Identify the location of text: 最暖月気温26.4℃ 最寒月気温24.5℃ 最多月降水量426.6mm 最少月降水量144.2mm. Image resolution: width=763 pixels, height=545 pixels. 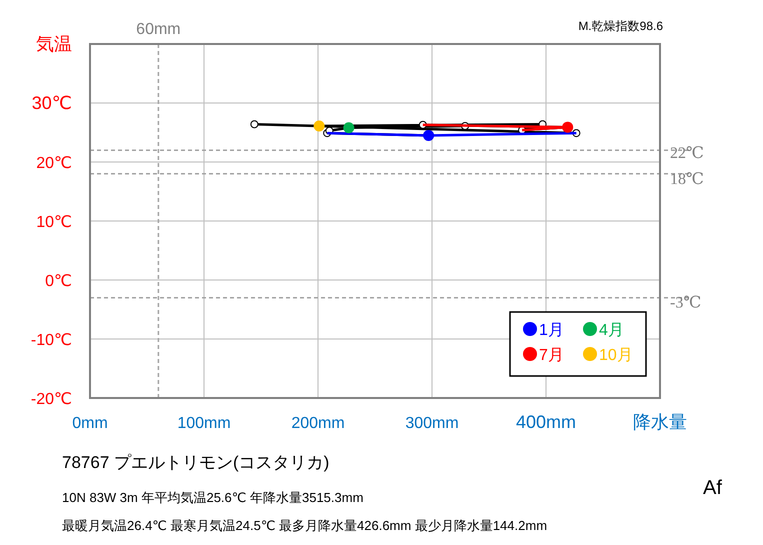
(305, 525).